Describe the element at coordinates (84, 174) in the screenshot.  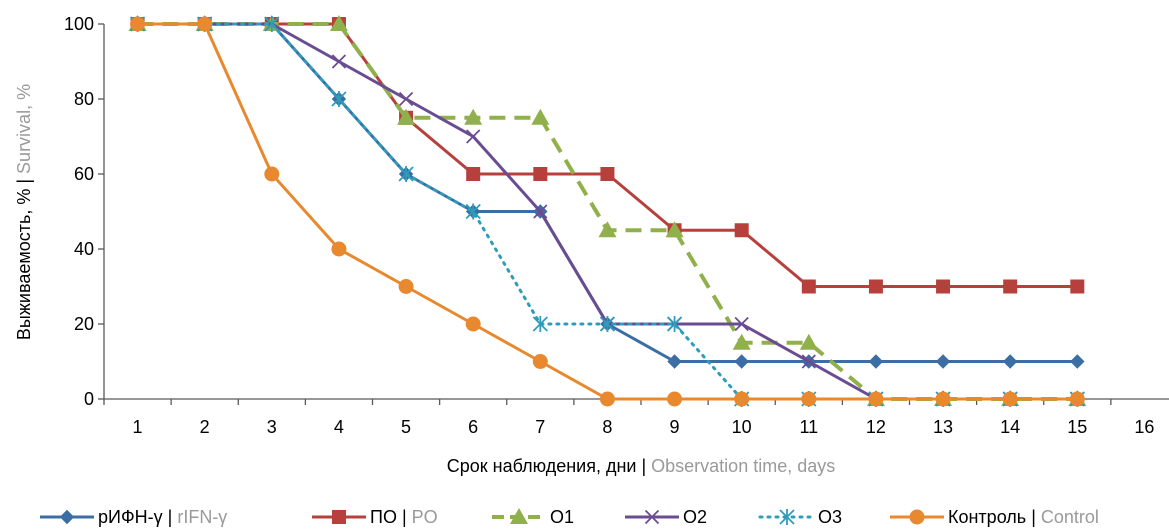
I see `y-tick-label: 60` at that location.